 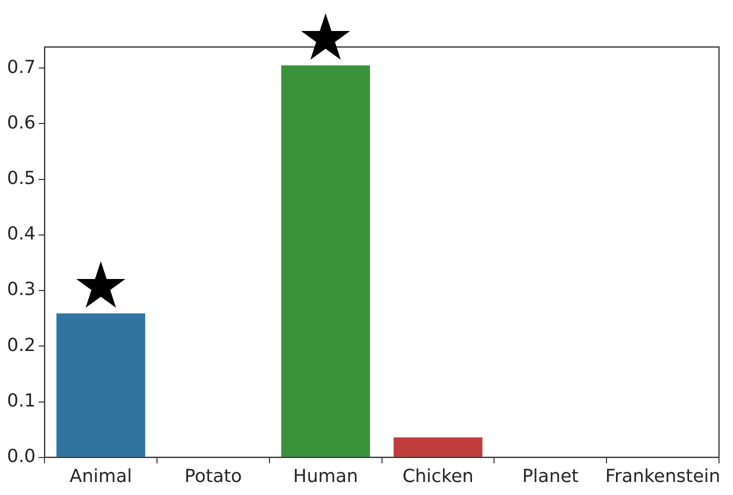 I want to click on y-tick-label: 0.5, so click(x=21, y=179).